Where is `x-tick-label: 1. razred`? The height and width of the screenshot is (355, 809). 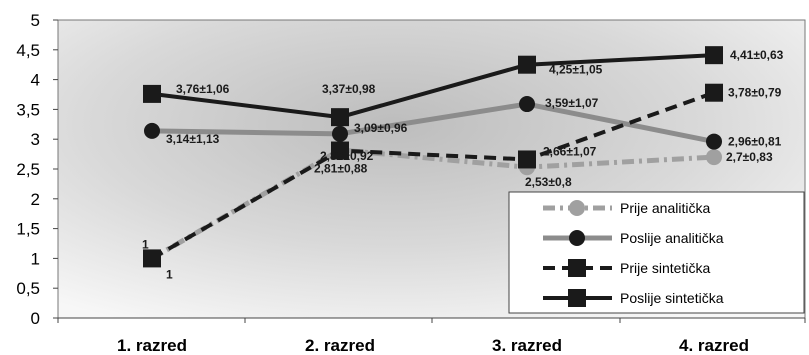
x-tick-label: 1. razred is located at coordinates (152, 345).